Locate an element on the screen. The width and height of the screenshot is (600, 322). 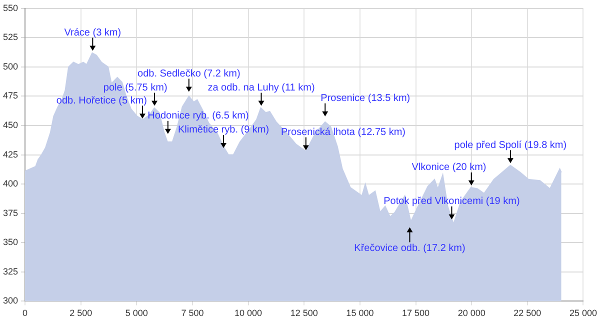
x-tick-label: 22 500 is located at coordinates (528, 313).